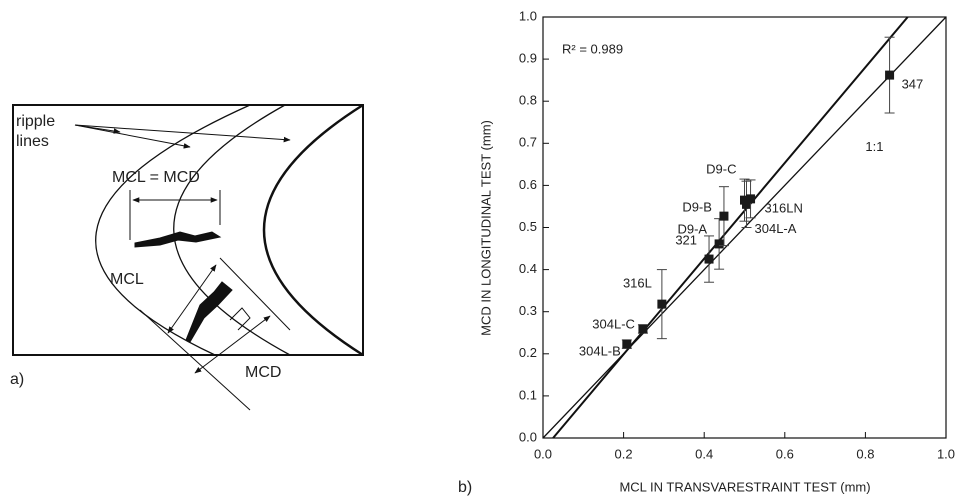  What do you see at coordinates (784, 207) in the screenshot?
I see `point-label: 316LN` at bounding box center [784, 207].